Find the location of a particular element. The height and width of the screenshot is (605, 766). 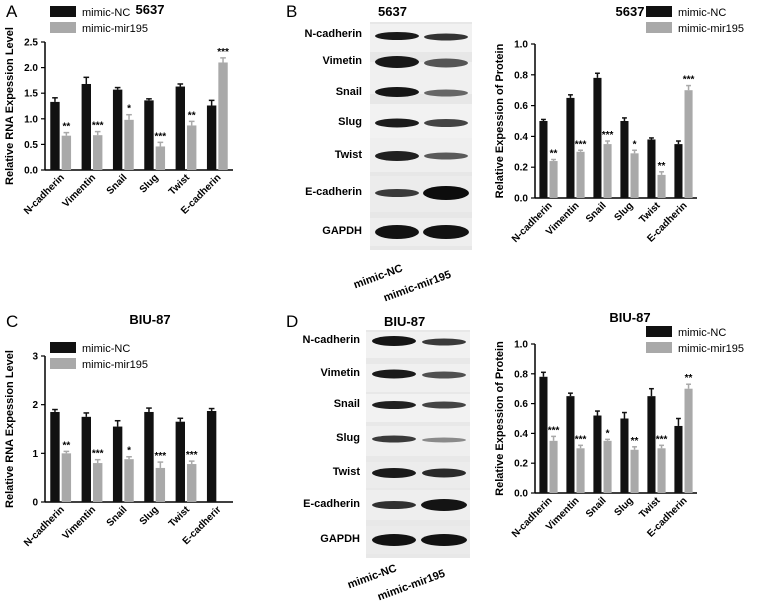

chart-title: 5637 is located at coordinates (630, 11).